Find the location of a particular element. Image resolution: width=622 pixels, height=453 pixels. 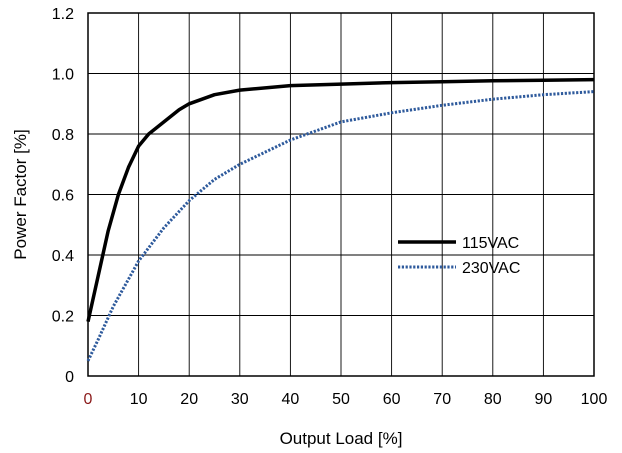

x-tick-label: 0 is located at coordinates (88, 399).